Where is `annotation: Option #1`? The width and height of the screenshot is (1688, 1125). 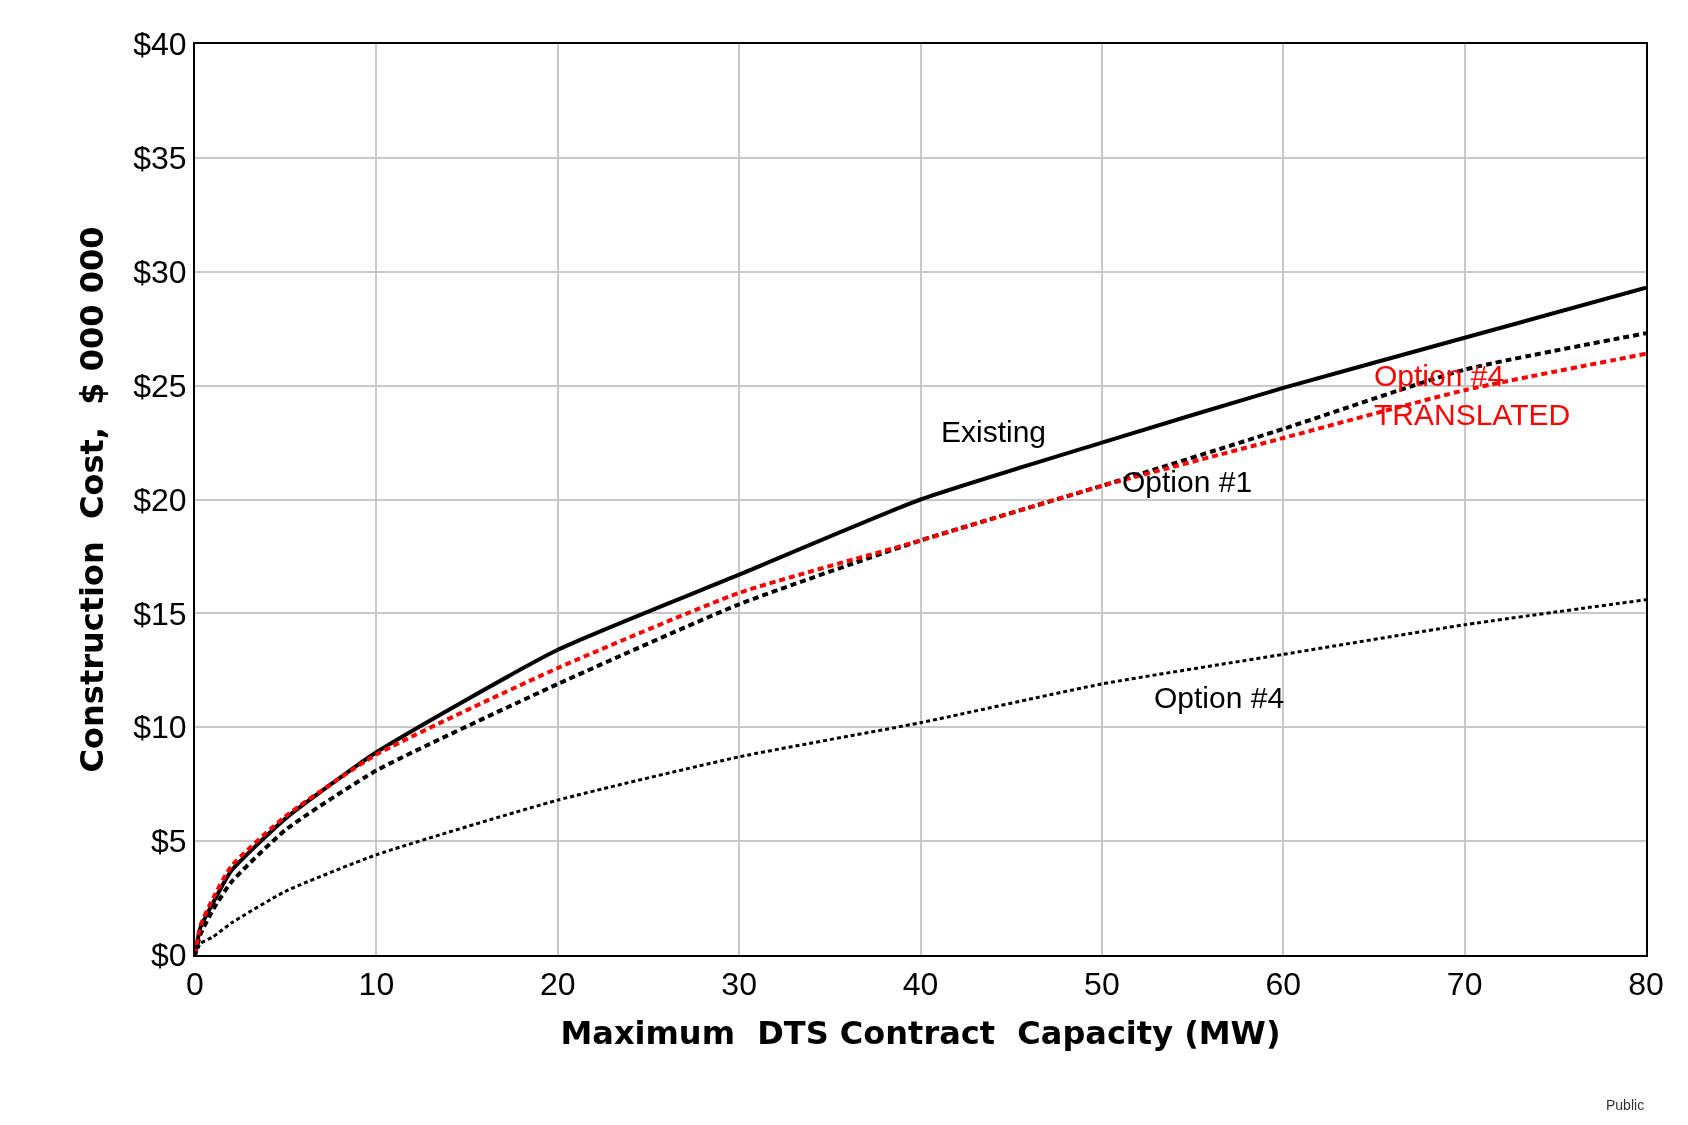
annotation: Option #1 is located at coordinates (1187, 481).